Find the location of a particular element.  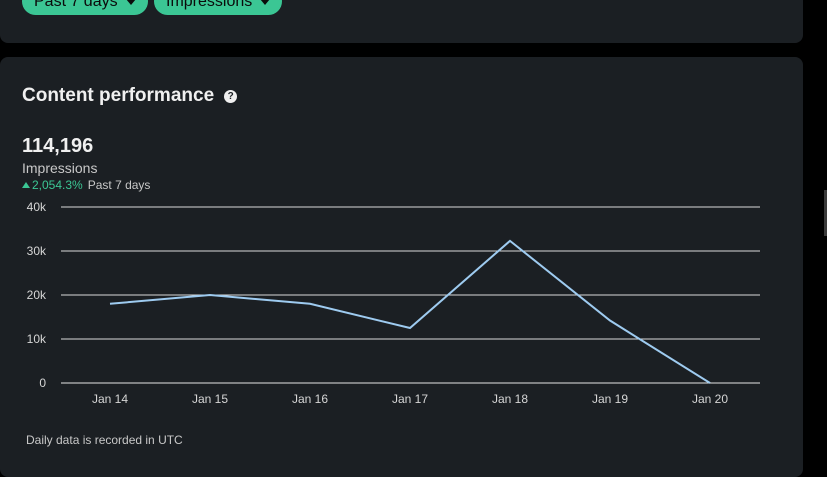

x-tick-label: Jan 20 is located at coordinates (710, 399).